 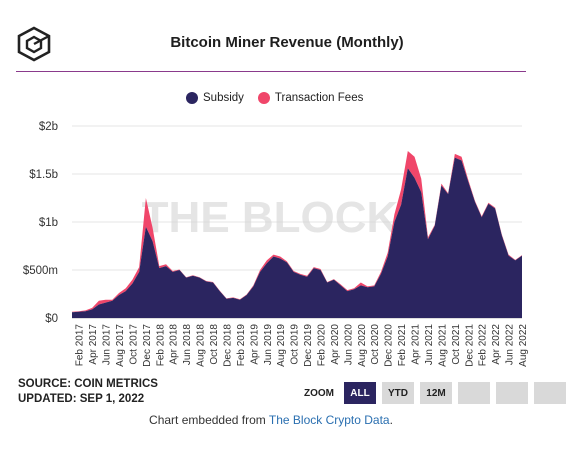 What do you see at coordinates (281, 345) in the screenshot?
I see `x-tick-label: Aug 2019` at bounding box center [281, 345].